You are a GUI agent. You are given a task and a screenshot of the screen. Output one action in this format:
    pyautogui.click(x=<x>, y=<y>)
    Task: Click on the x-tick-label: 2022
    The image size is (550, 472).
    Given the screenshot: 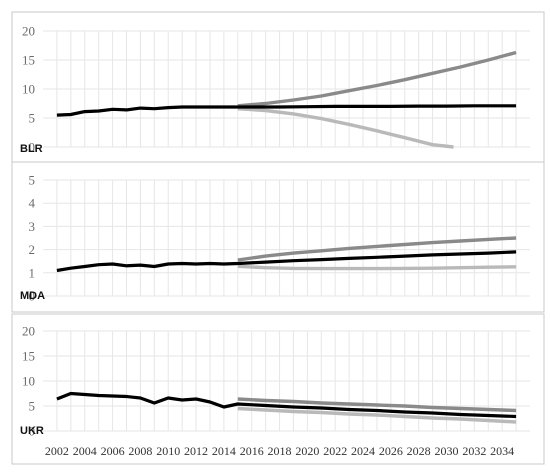 What is the action you would take?
    pyautogui.click(x=335, y=451)
    